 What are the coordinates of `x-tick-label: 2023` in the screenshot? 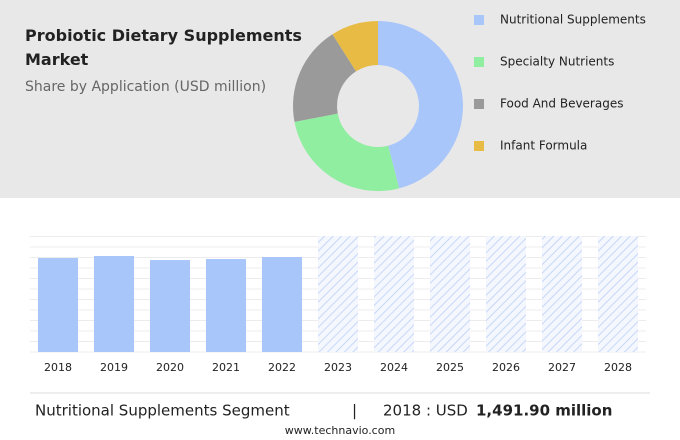 It's located at (338, 367).